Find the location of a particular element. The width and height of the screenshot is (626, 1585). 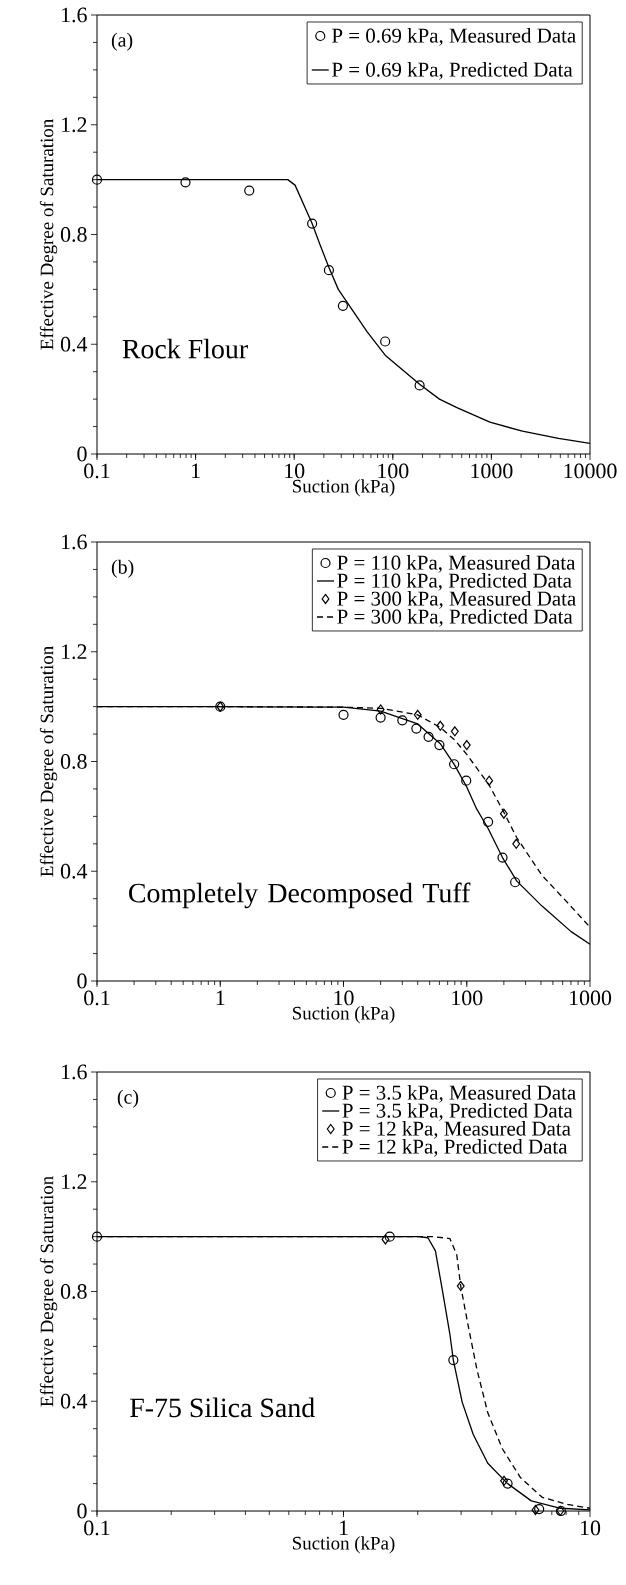

legend-label: P = 12 kPa, Predicted Data is located at coordinates (455, 1147).